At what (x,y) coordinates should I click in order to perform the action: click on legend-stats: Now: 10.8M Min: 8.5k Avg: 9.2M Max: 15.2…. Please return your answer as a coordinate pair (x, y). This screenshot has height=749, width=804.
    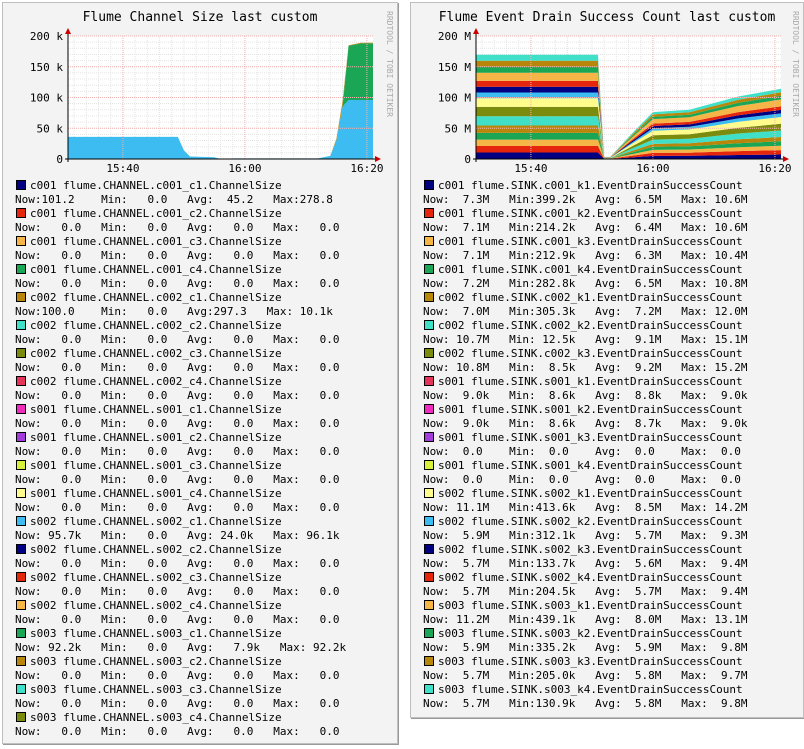
    Looking at the image, I should click on (585, 367).